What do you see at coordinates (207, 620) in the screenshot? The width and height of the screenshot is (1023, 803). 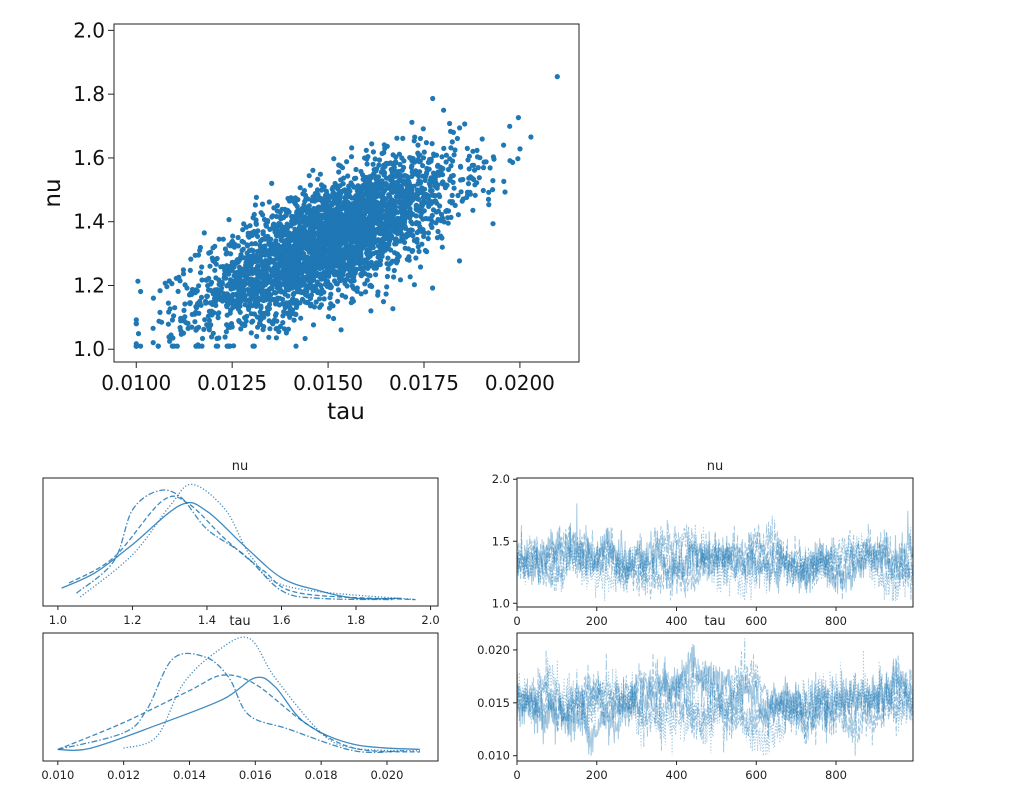 I see `x-tick-label: 1.4` at bounding box center [207, 620].